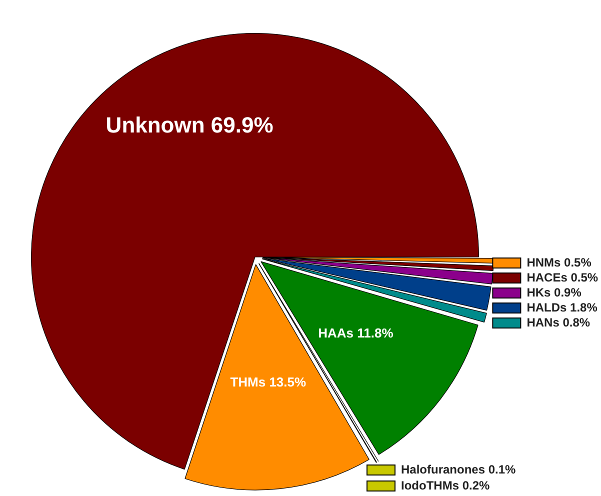  Describe the element at coordinates (562, 307) in the screenshot. I see `legend-label: HALDs 1.8%` at that location.